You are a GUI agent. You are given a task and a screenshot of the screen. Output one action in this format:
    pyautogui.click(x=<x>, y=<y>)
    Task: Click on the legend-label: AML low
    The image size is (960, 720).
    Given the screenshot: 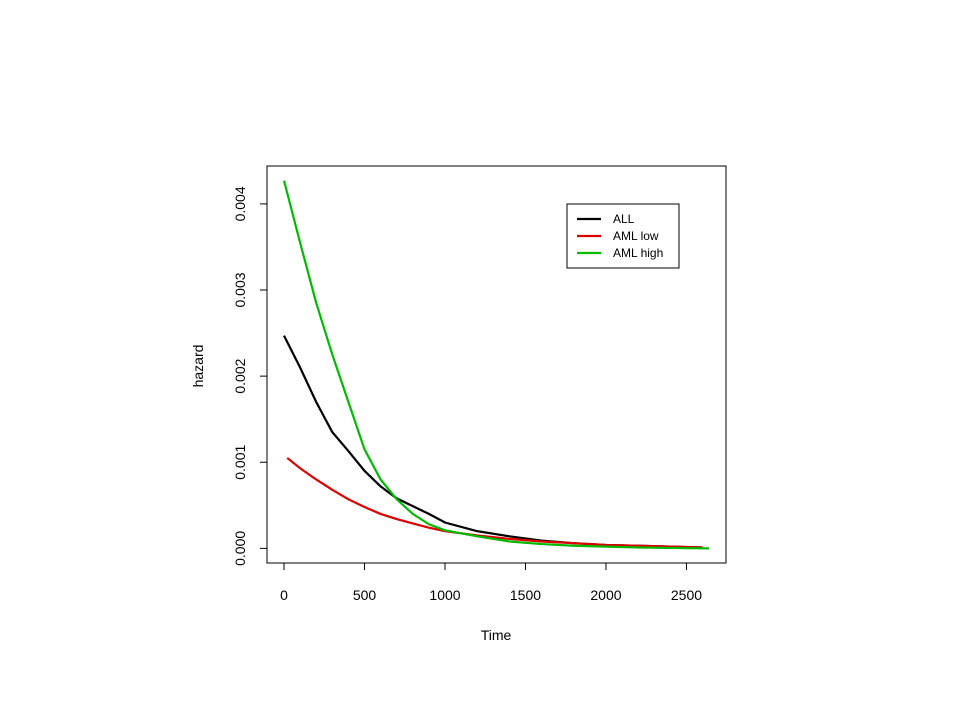 What is the action you would take?
    pyautogui.click(x=636, y=236)
    